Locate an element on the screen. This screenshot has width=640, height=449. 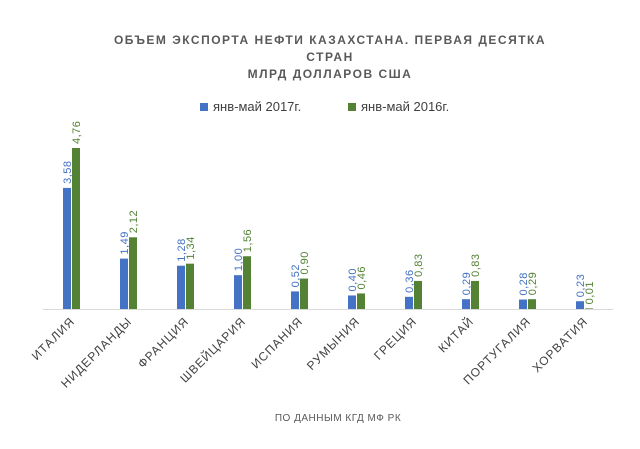
data-label-2-2: 2,12 is located at coordinates (134, 221).